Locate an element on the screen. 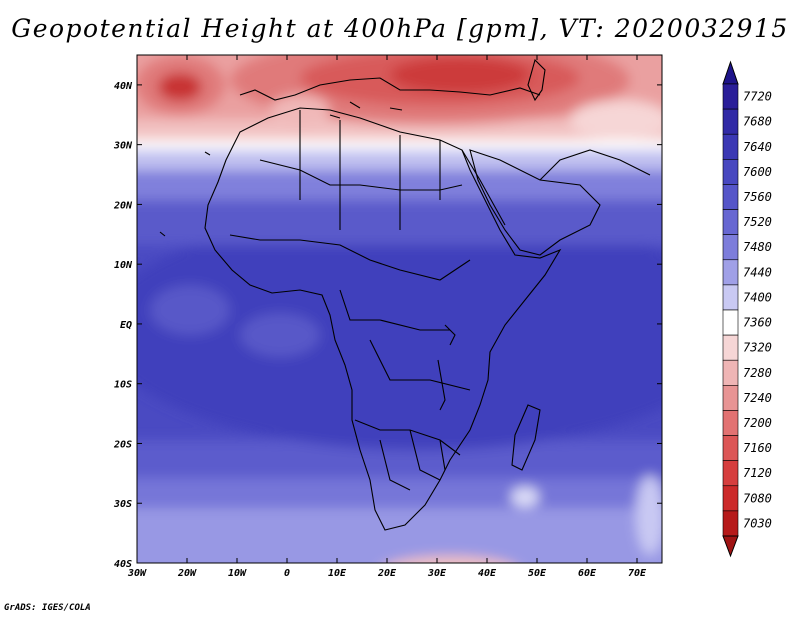 This screenshot has height=618, width=800. iberia-europe-coast is located at coordinates (390, 89).